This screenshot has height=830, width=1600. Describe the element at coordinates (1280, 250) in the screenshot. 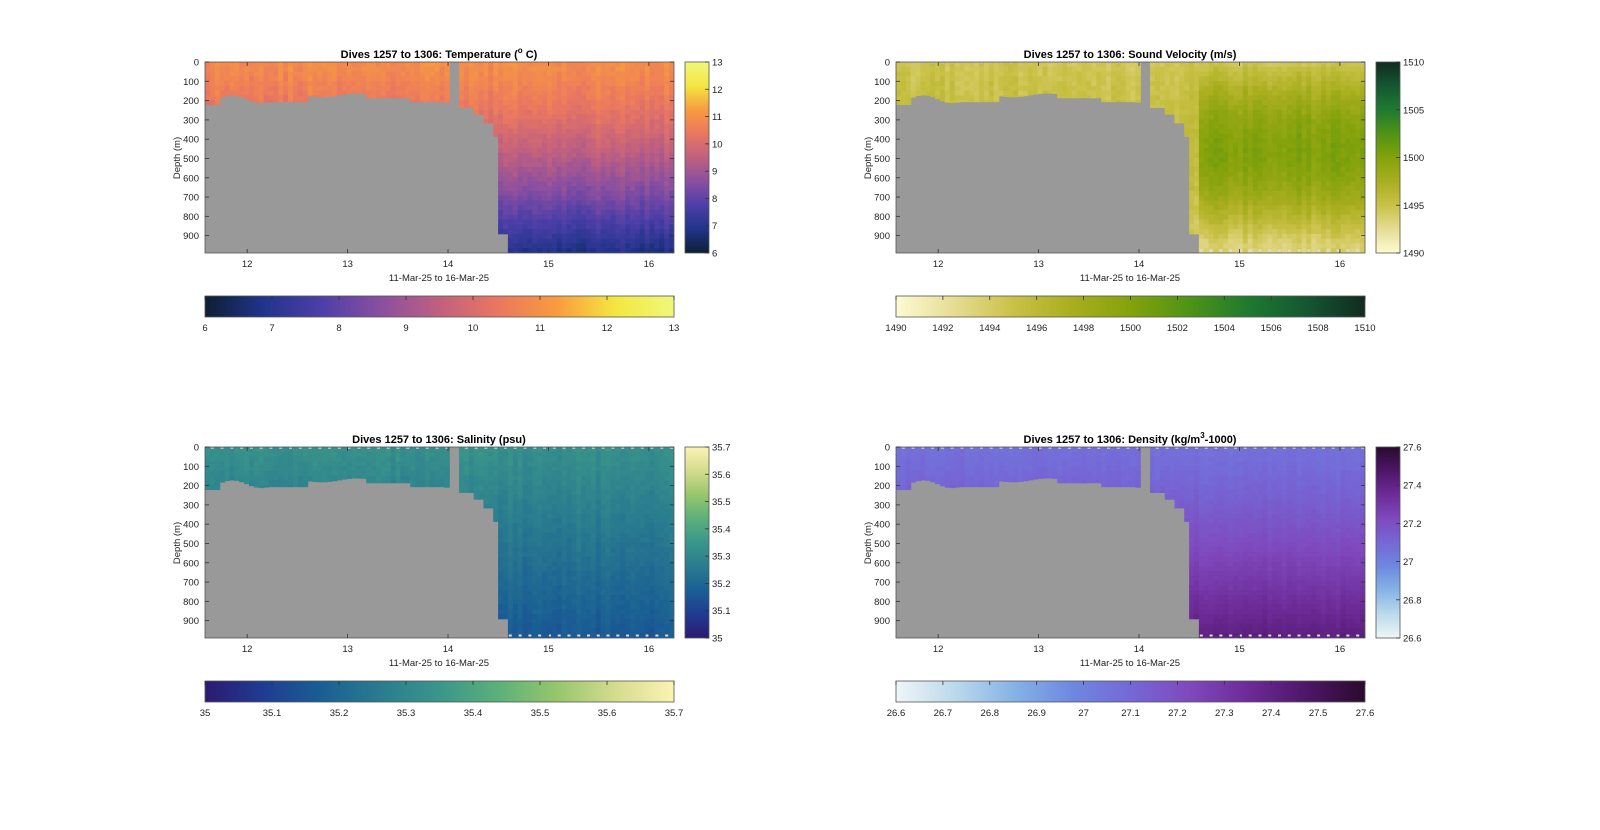

I see `bottom-flag-mark` at that location.